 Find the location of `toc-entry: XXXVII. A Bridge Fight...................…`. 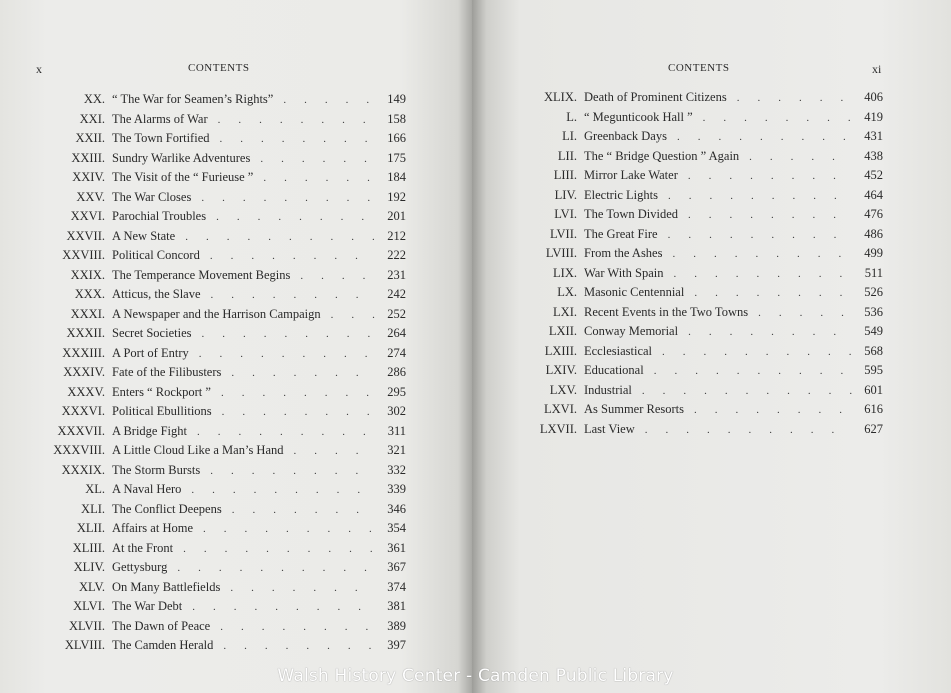

toc-entry: XXXVII. A Bridge Fight...................… is located at coordinates (203, 431).